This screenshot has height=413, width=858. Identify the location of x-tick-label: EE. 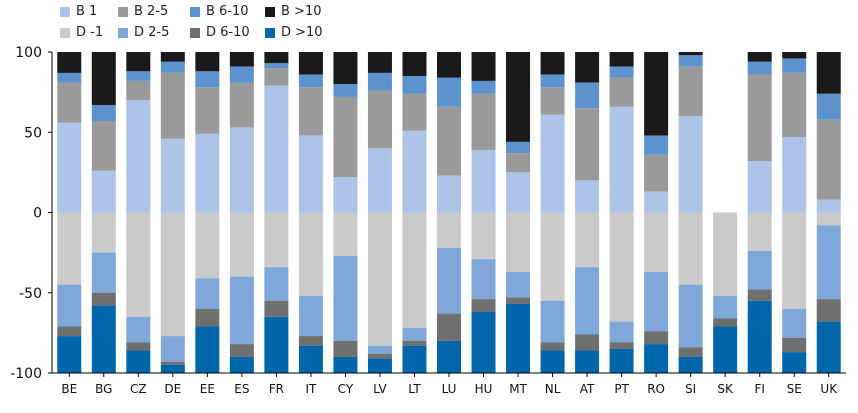
(207, 389).